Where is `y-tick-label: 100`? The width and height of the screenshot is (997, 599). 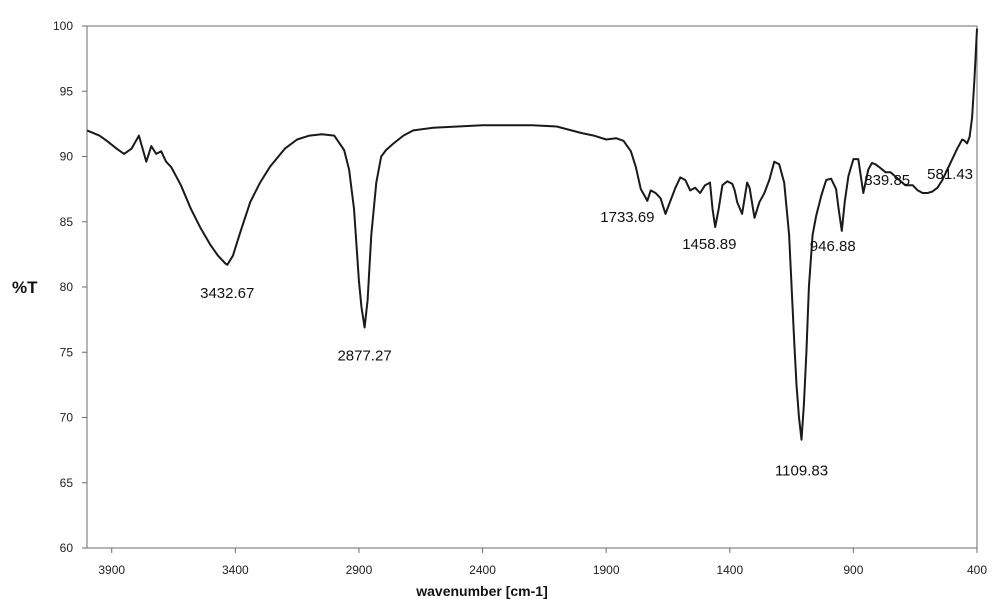 y-tick-label: 100 is located at coordinates (63, 26).